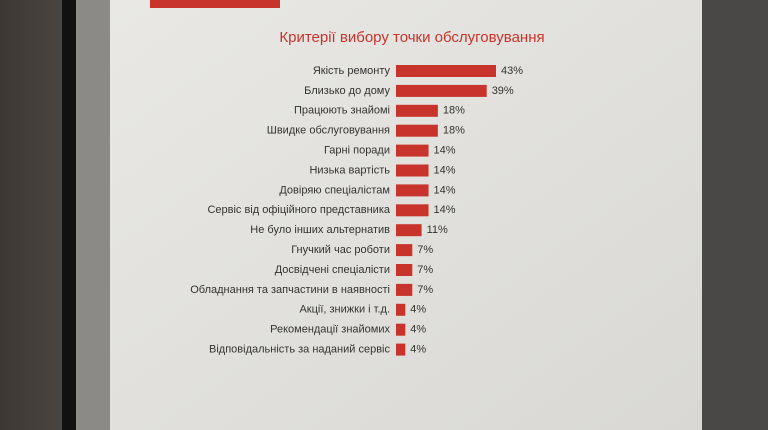  Describe the element at coordinates (330, 330) in the screenshot. I see `category-label: Рекомендації знайомих` at that location.